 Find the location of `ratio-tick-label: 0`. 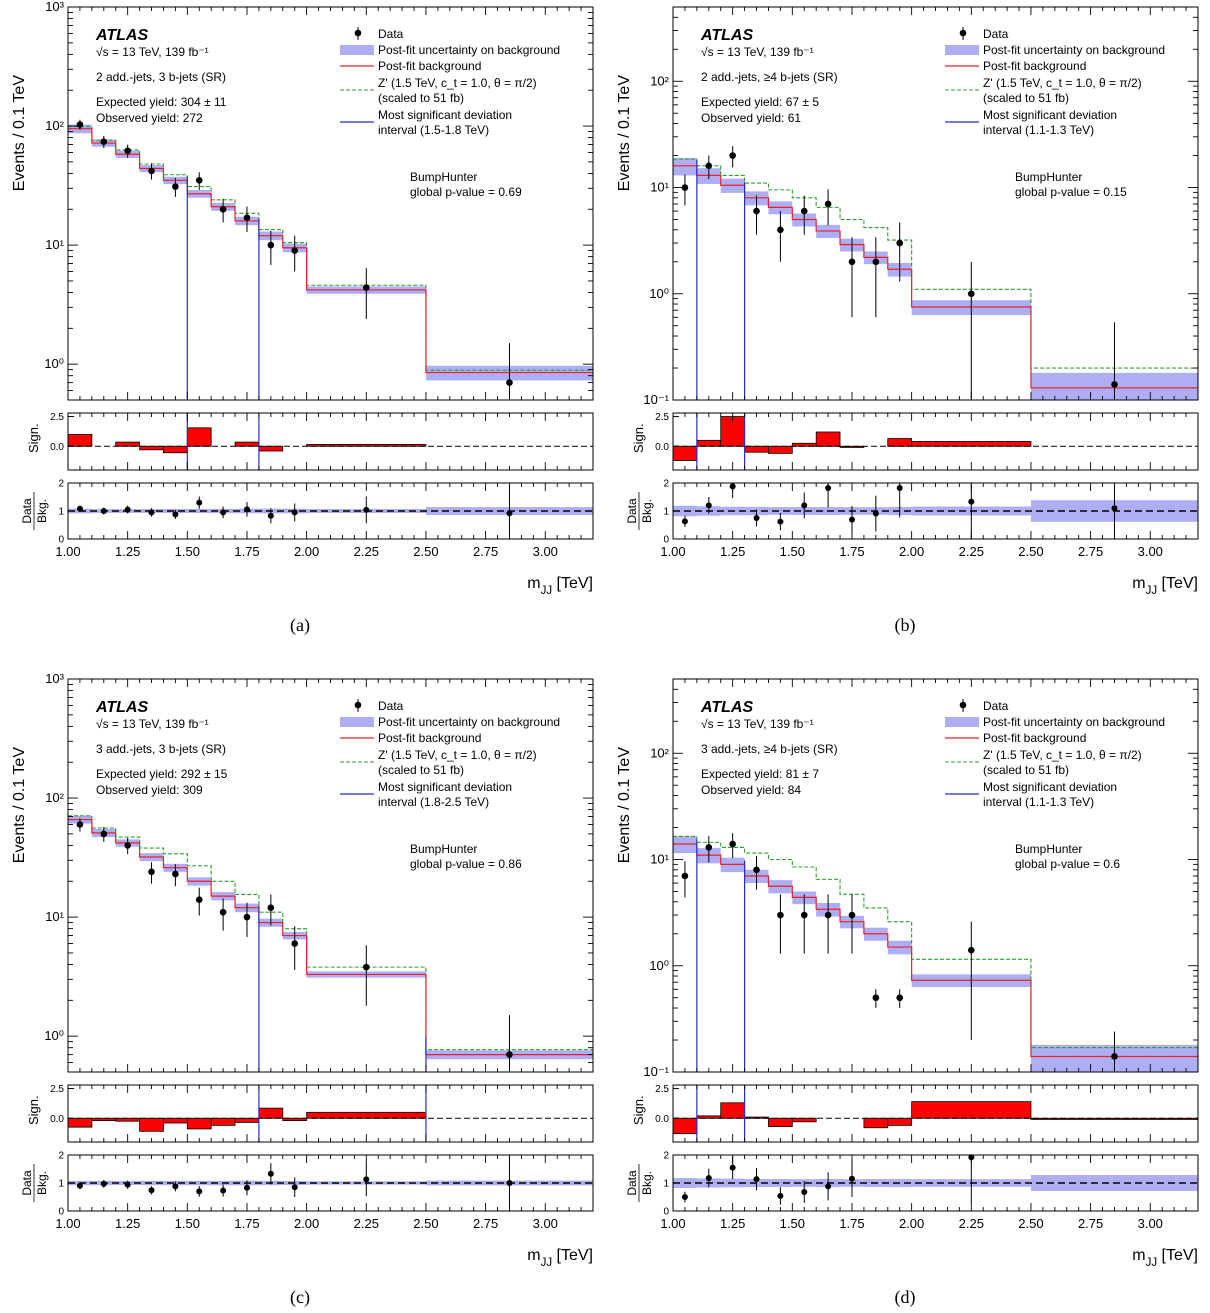

ratio-tick-label: 0 is located at coordinates (666, 1212).